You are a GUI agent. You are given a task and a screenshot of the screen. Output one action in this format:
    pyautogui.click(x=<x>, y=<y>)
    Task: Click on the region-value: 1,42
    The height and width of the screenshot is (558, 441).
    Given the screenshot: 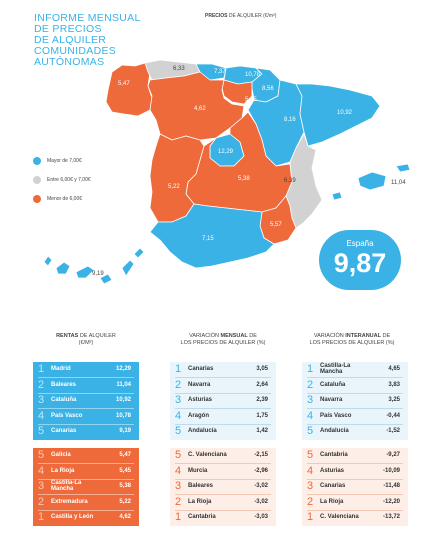 What is the action you would take?
    pyautogui.click(x=262, y=431)
    